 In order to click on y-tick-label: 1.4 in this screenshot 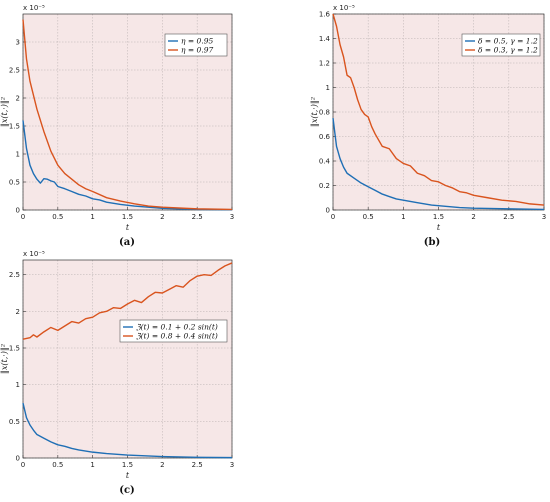, I will do `click(325, 39)`.